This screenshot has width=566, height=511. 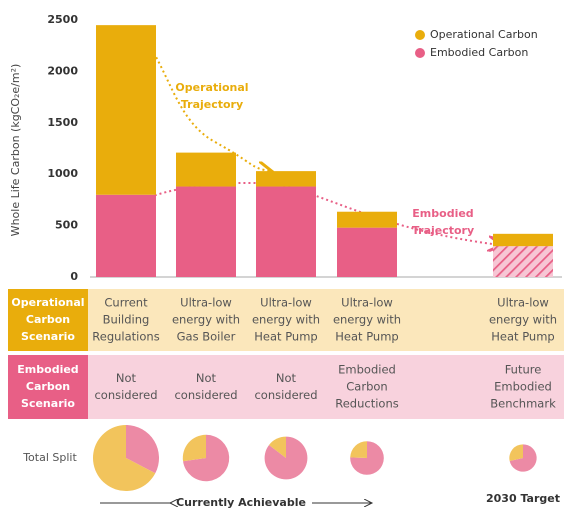 I want to click on table-cell: Gas Boiler, so click(x=206, y=337).